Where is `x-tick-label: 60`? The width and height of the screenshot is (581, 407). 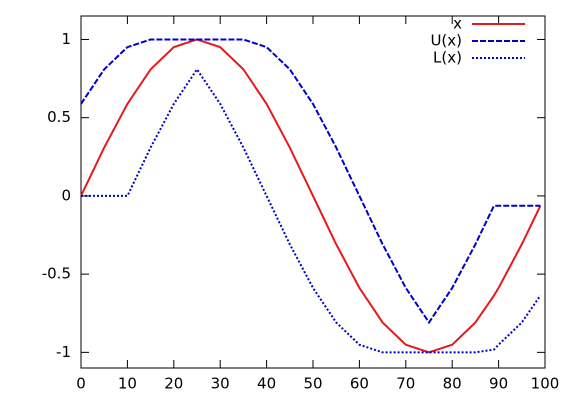
x-tick-label: 60 is located at coordinates (359, 384).